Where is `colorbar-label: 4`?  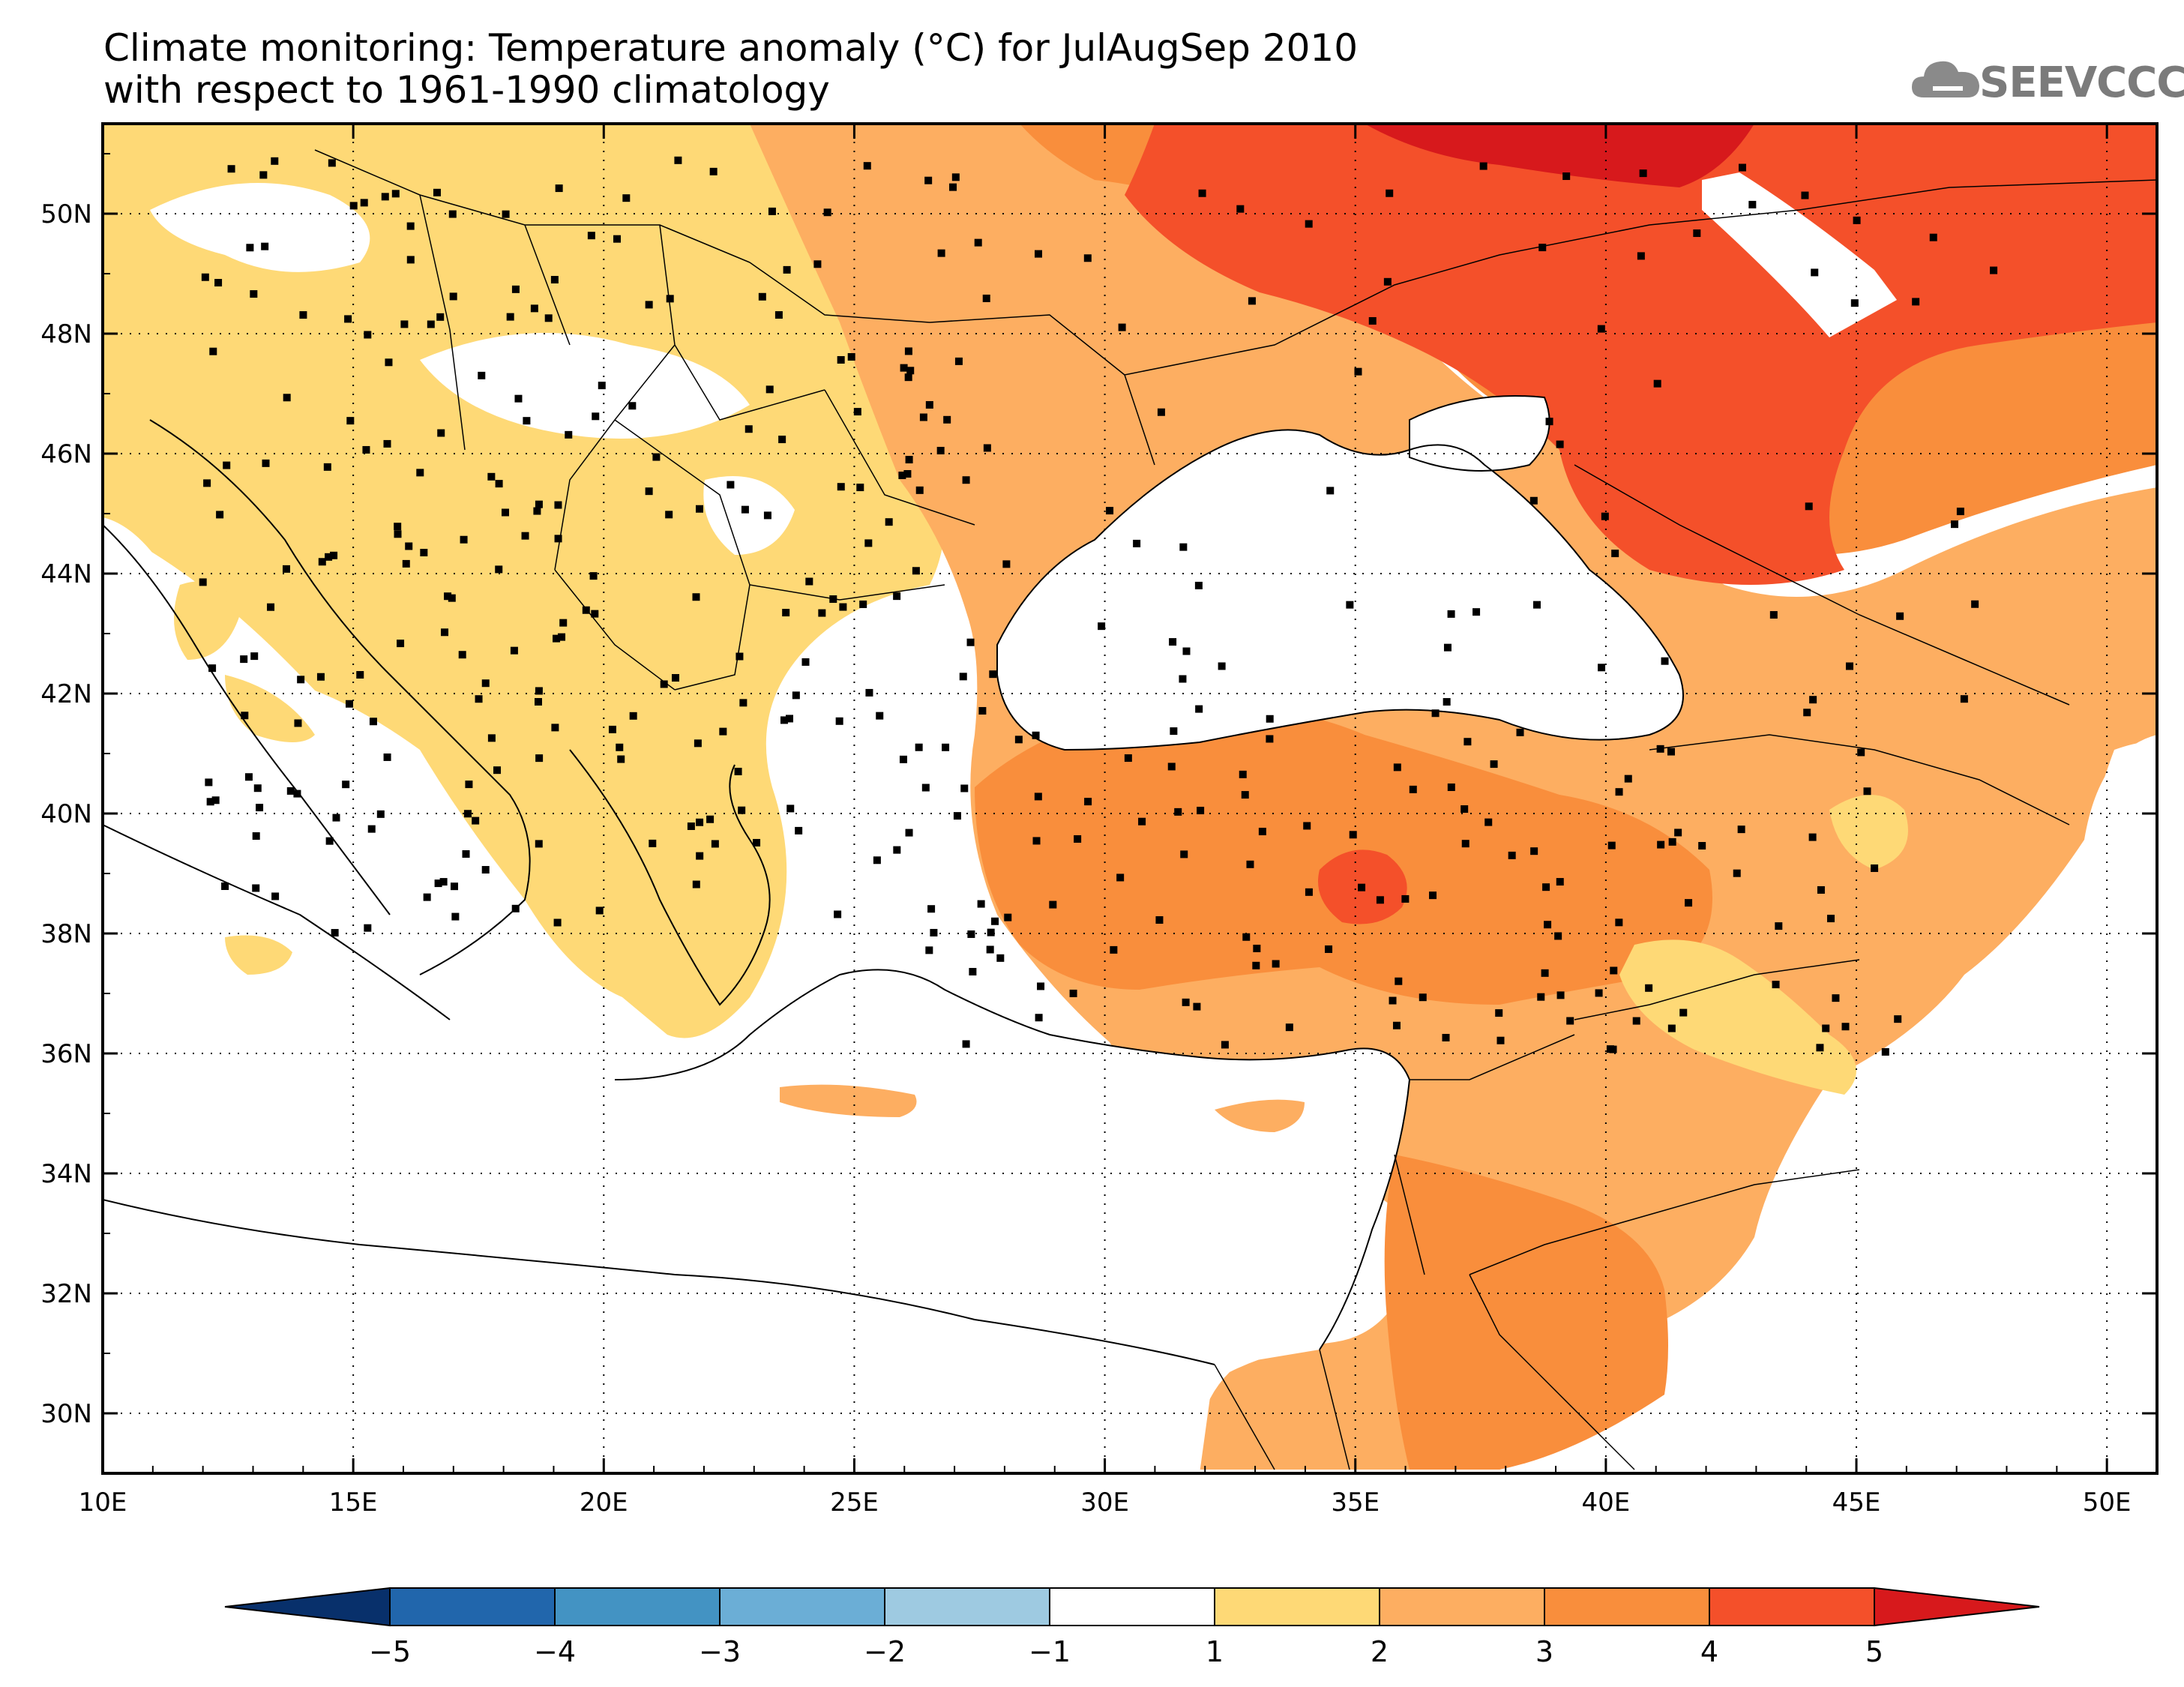
colorbar-label: 4 is located at coordinates (1709, 1651).